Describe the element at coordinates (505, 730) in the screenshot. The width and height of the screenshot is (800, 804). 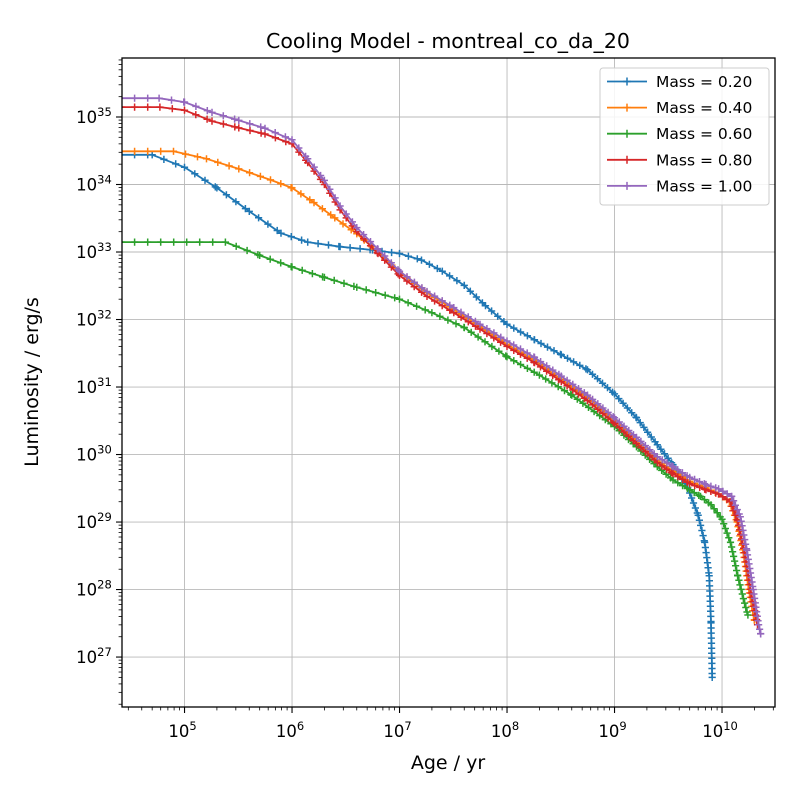
I see `x-tick-label-1e8: 10⁸` at that location.